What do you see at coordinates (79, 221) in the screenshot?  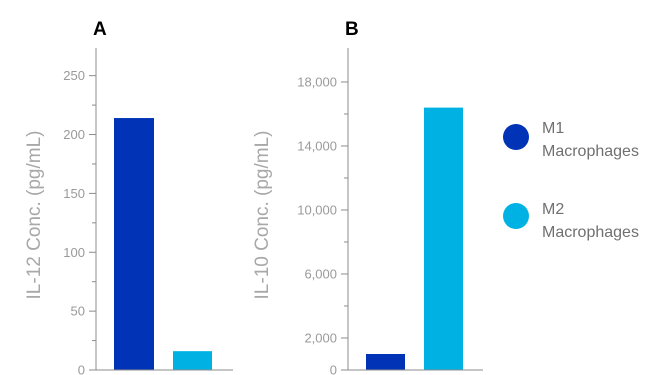 I see `panel-a-y-ticks: 0 50 100 150 200 250` at bounding box center [79, 221].